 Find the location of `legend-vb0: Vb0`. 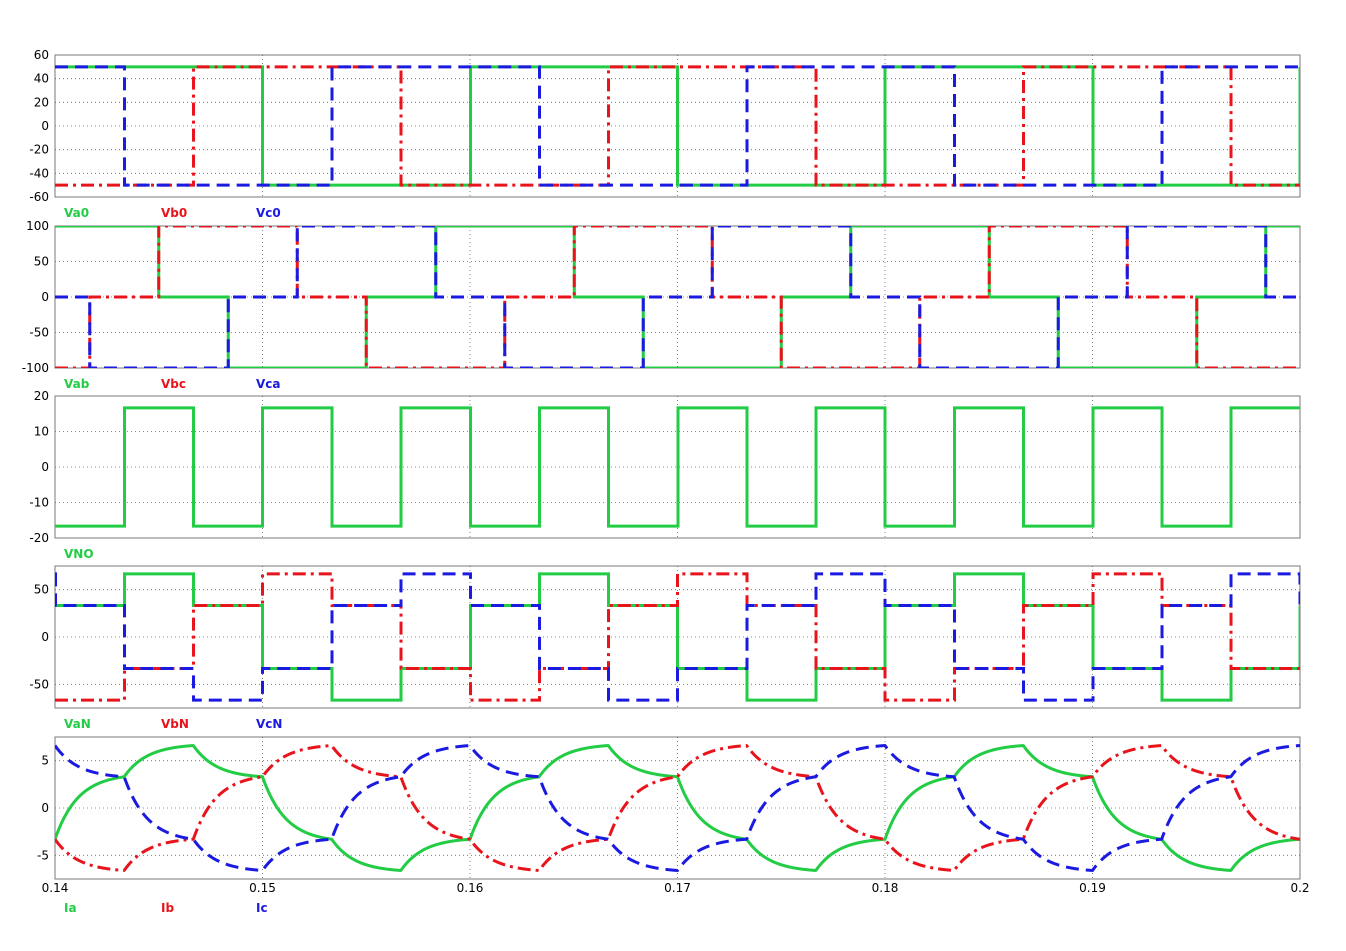

legend-vb0: Vb0 is located at coordinates (174, 213).